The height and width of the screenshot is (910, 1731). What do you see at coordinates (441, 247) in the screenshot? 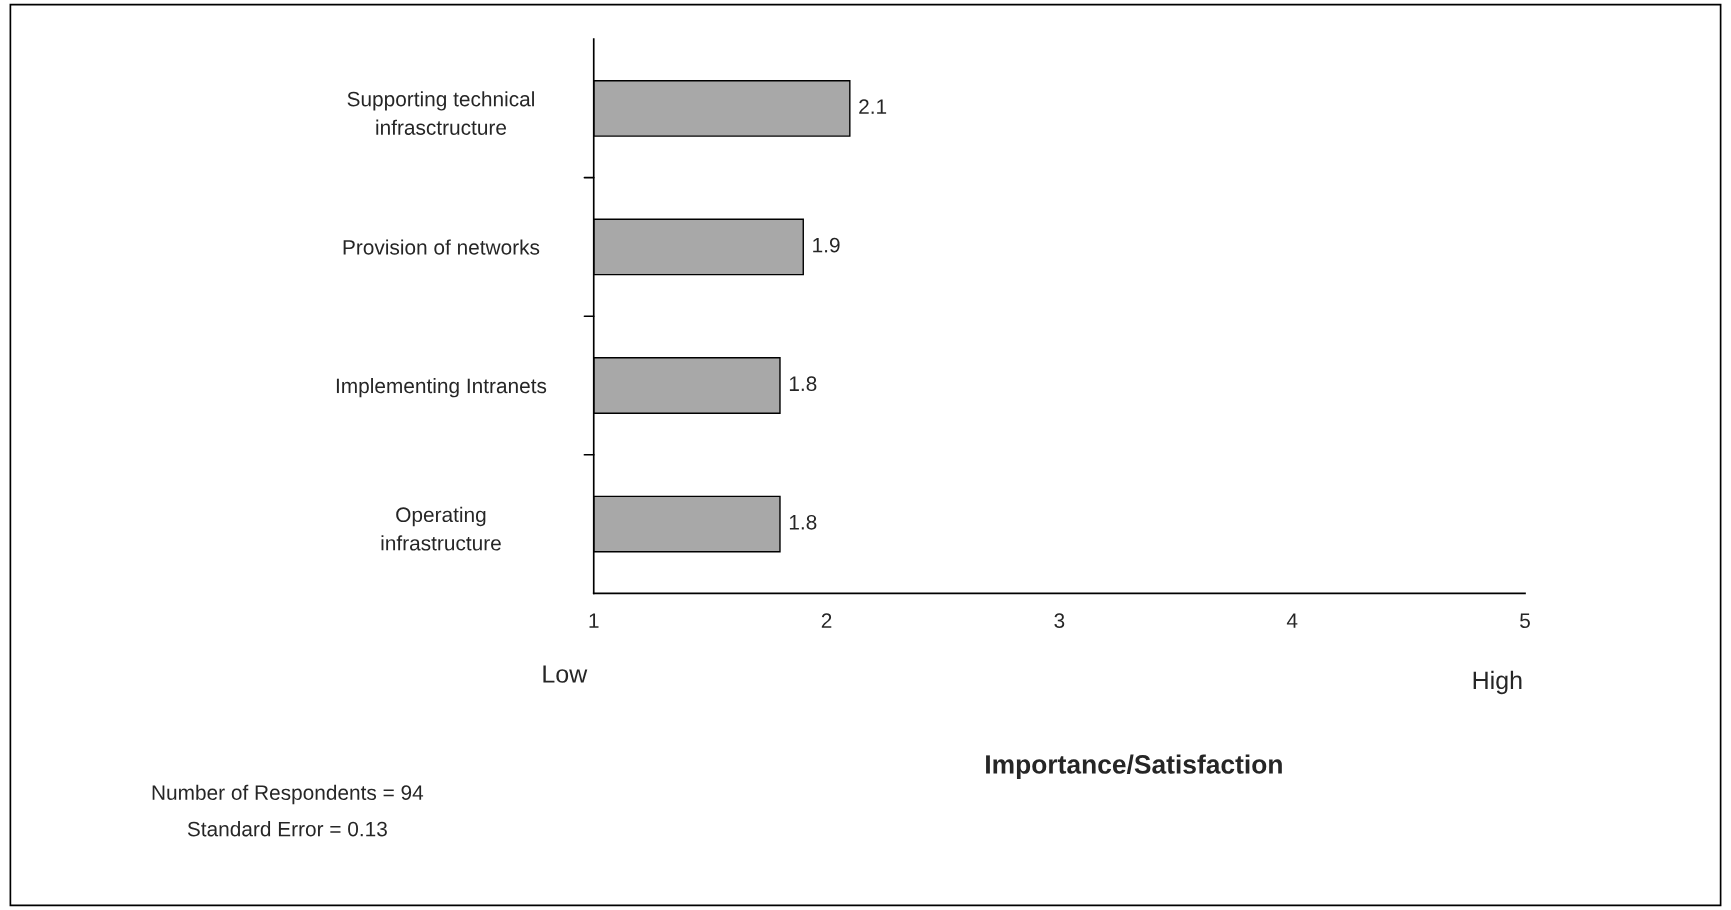
I see `y-tick-label: Provision of networks` at bounding box center [441, 247].